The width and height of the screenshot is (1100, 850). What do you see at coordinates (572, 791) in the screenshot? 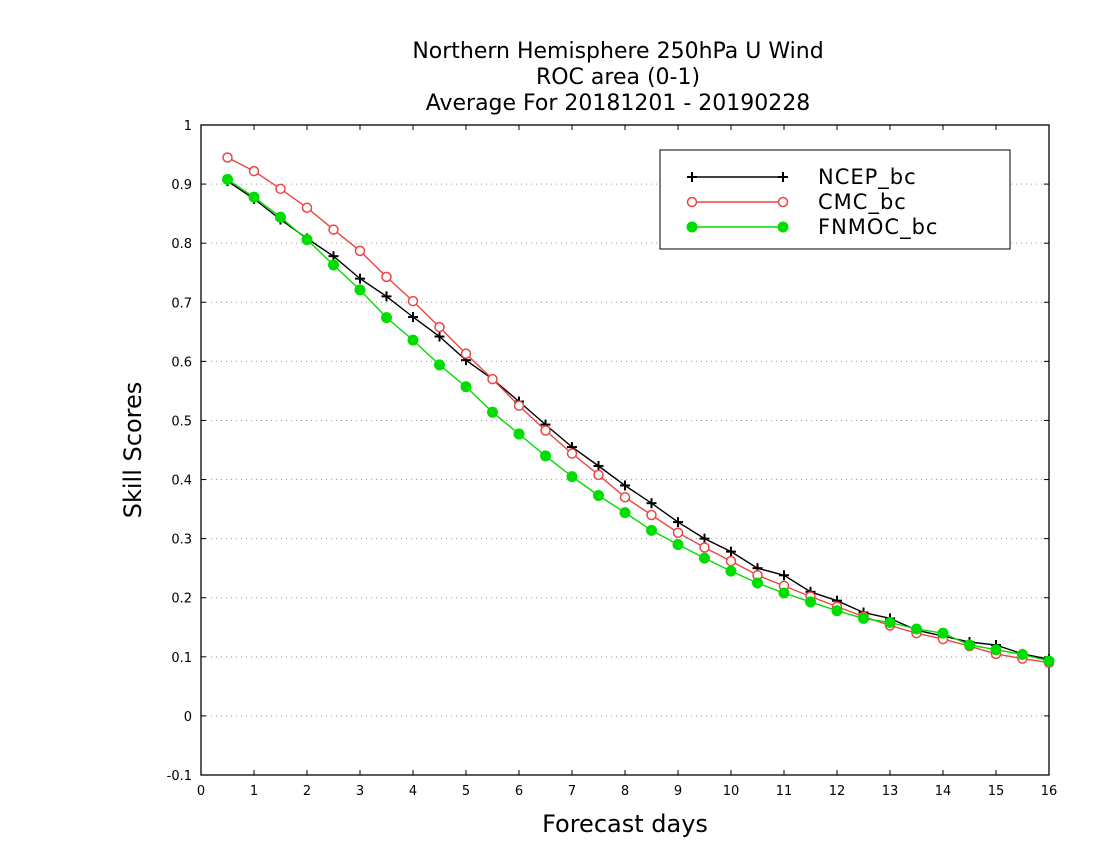
I see `x-tick-label: 7` at bounding box center [572, 791].